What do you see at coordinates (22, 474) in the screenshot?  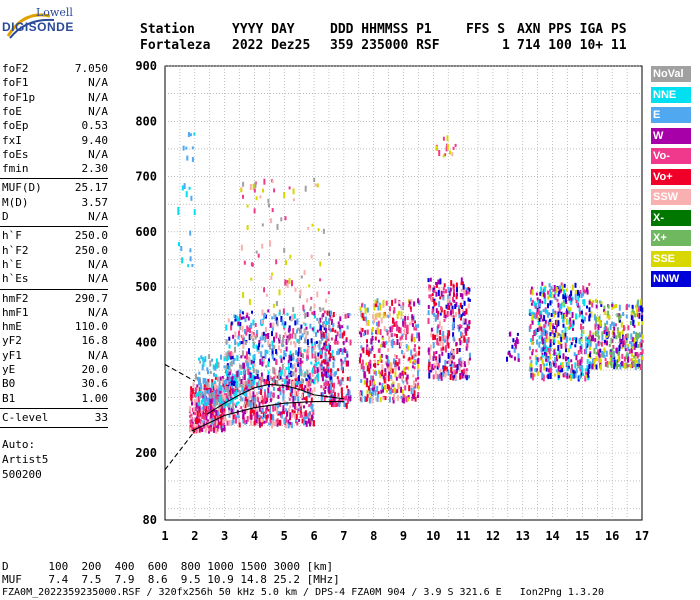 I see `autoscaling-line3: 500200` at bounding box center [22, 474].